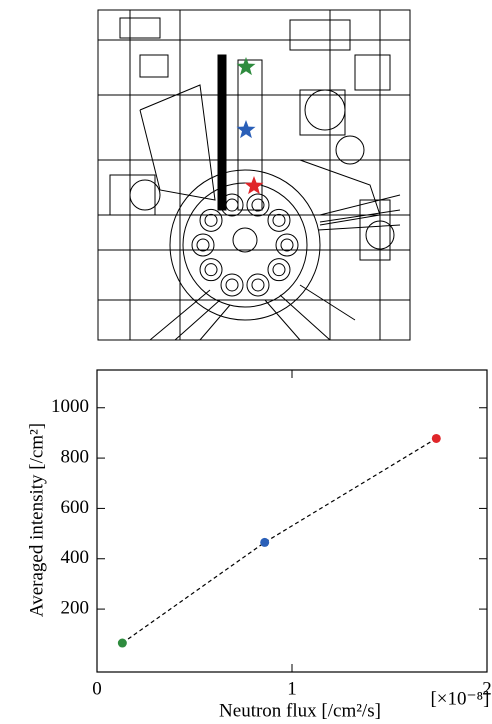 Image resolution: width=492 pixels, height=724 pixels. What do you see at coordinates (75, 607) in the screenshot?
I see `y-tick-label: 200` at bounding box center [75, 607].